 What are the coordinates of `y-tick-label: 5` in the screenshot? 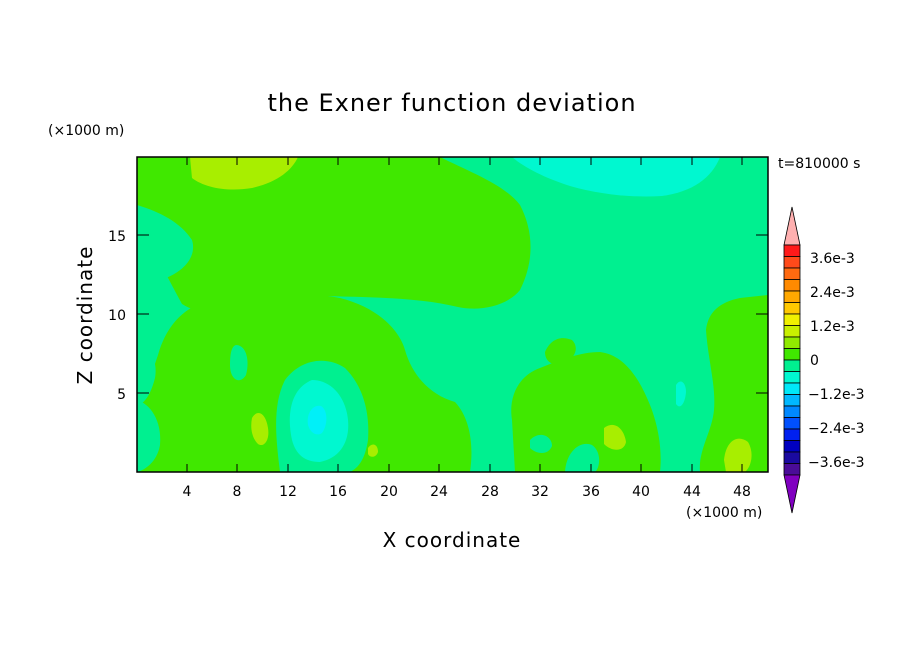 It's located at (121, 395).